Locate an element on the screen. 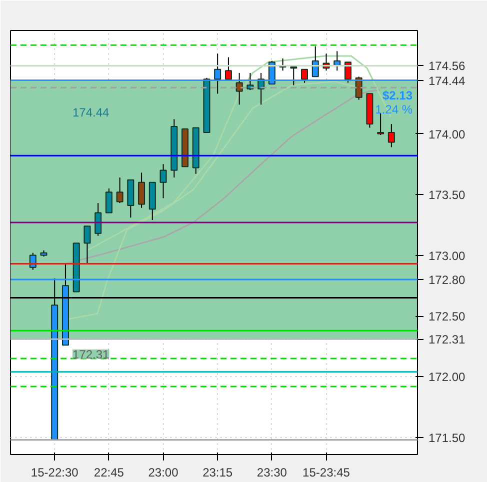 This screenshot has width=487, height=482. annotation: $2.13 is located at coordinates (397, 95).